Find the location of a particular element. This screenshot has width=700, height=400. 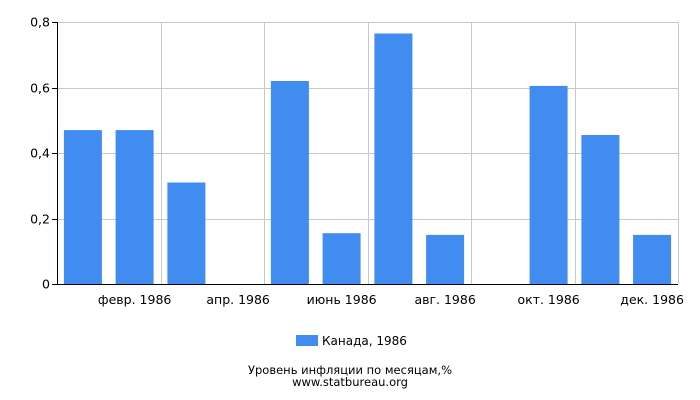

y-tick-labels: 0 0,2 0,4 0,6 0,8 is located at coordinates (40, 153).